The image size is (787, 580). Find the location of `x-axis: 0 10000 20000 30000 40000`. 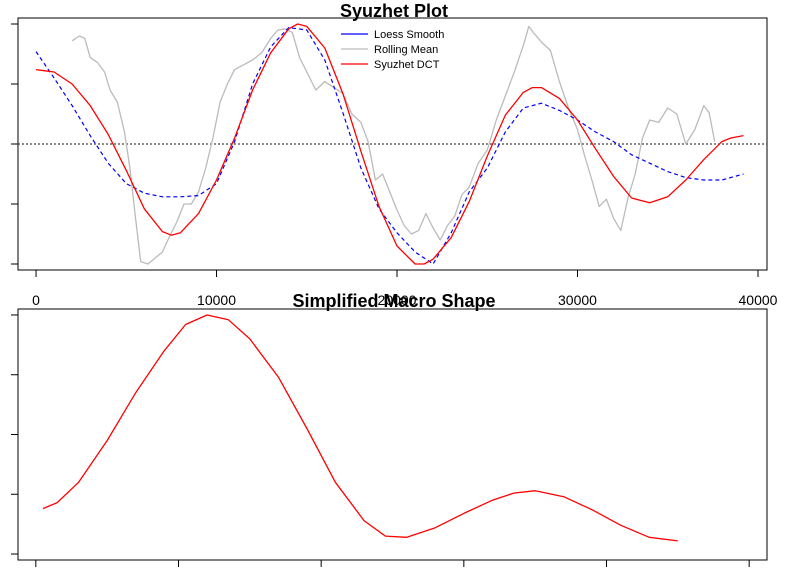

x-axis: 0 10000 20000 30000 40000 is located at coordinates (405, 289).